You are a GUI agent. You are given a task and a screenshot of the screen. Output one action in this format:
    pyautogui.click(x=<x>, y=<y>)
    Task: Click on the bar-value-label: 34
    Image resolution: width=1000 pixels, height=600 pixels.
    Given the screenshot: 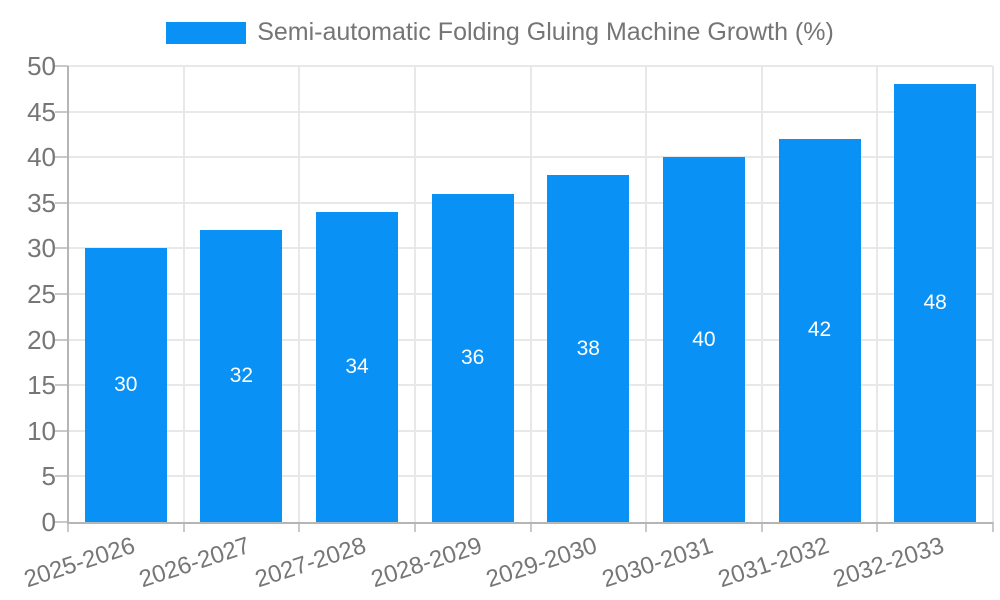 What is the action you would take?
    pyautogui.click(x=357, y=366)
    